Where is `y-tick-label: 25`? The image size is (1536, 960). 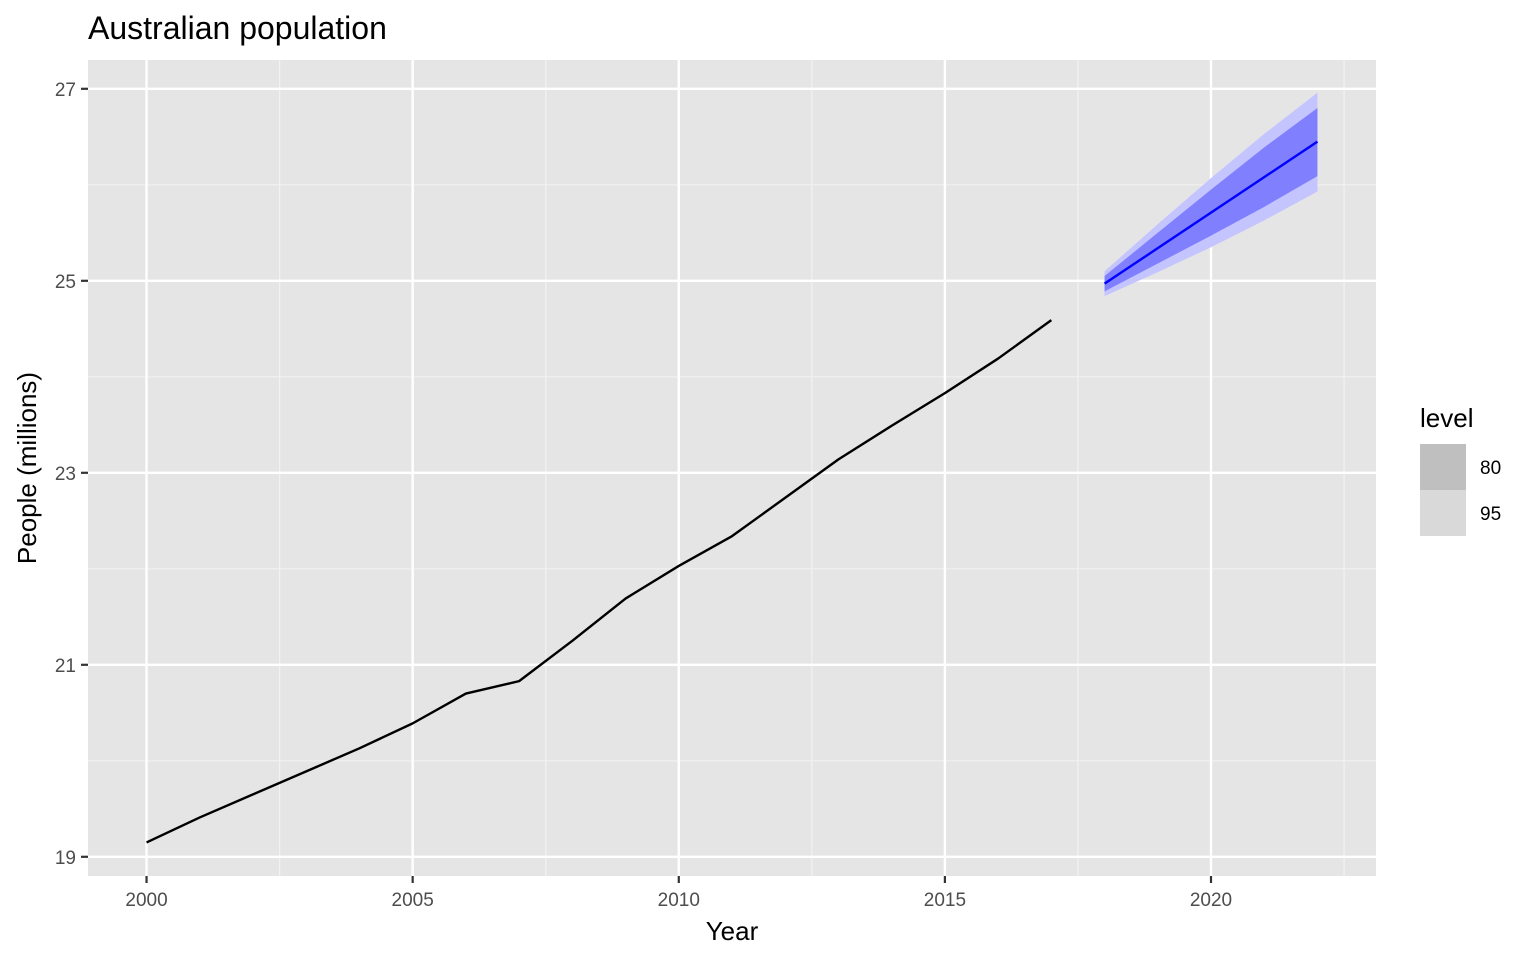
y-tick-label: 25 is located at coordinates (65, 282).